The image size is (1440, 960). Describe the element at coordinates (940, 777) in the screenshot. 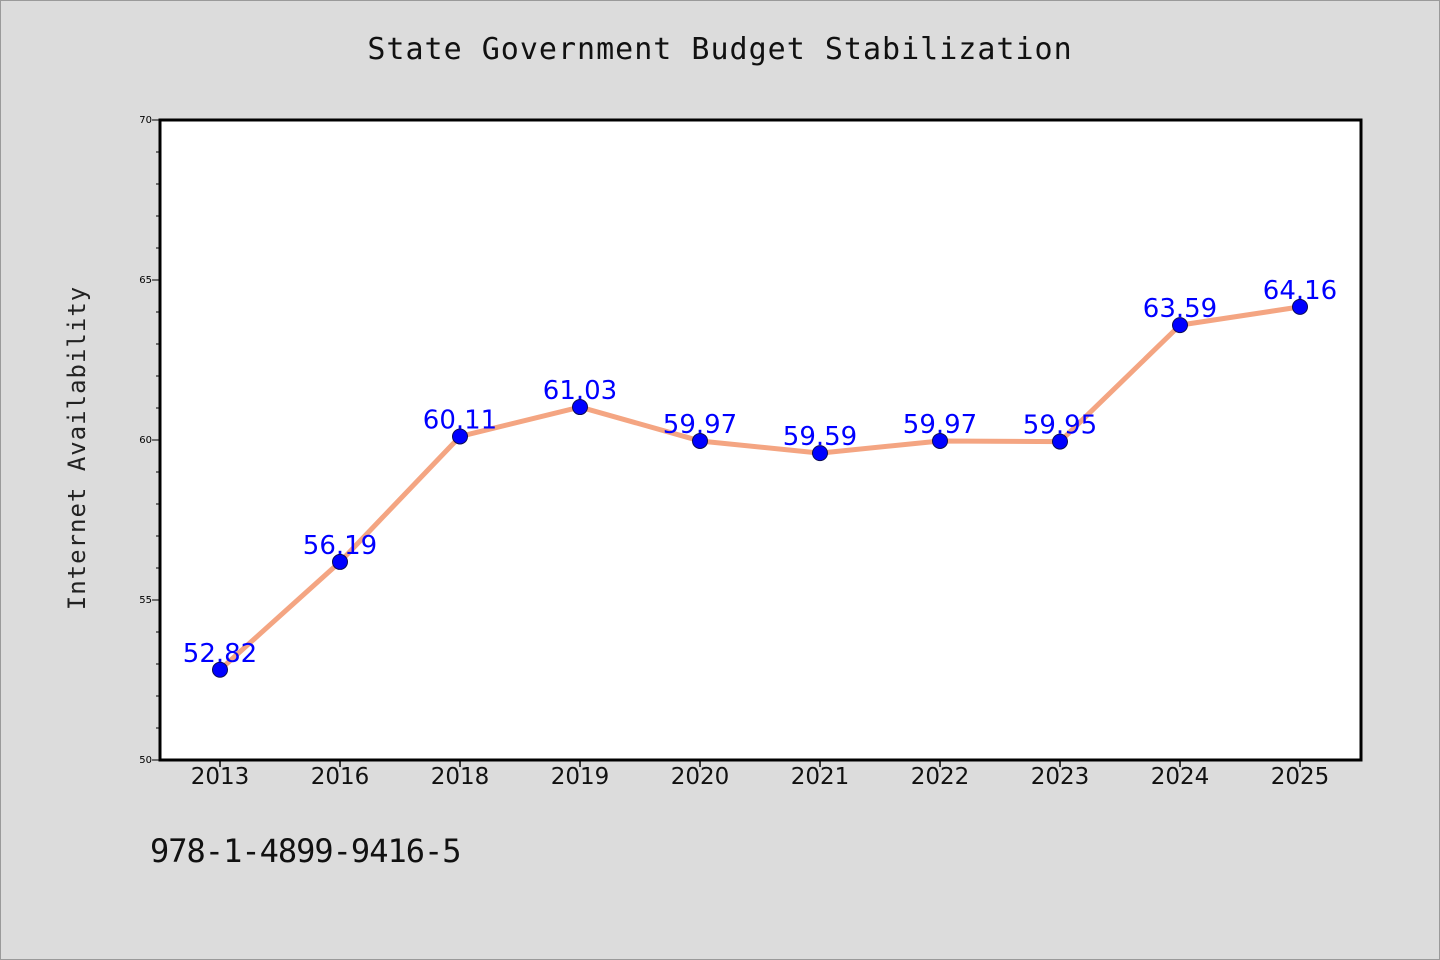

I see `x-tick-label: 2022` at that location.